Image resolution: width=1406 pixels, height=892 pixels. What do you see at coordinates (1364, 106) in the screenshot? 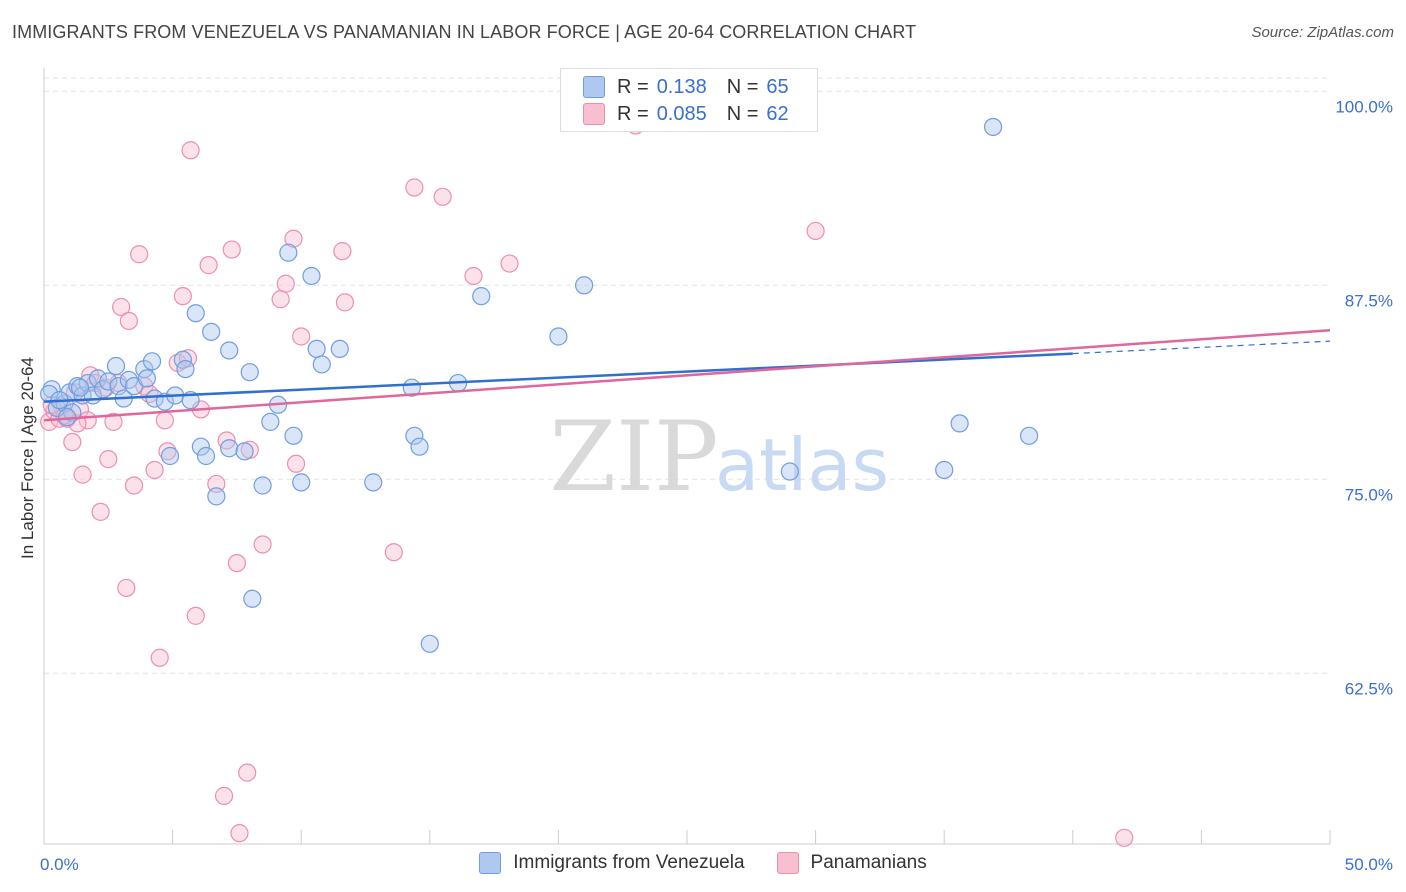
I see `y-tick-label: 100.0%` at bounding box center [1364, 106].